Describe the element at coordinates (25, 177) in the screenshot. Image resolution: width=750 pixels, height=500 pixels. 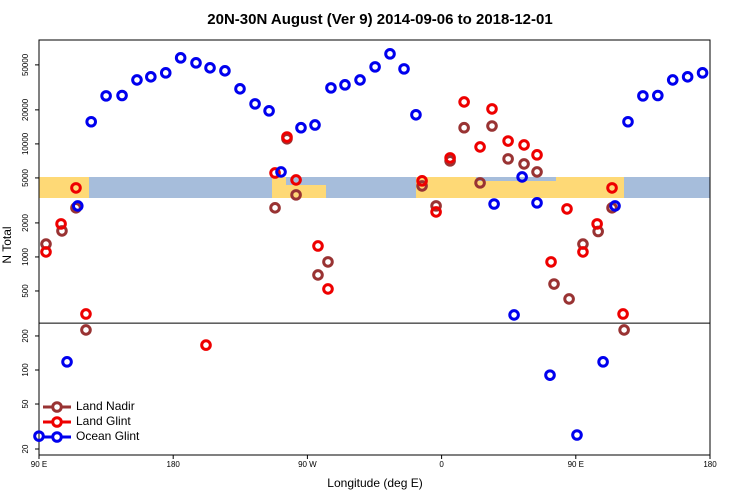
I see `y-tick-label: 5000` at that location.